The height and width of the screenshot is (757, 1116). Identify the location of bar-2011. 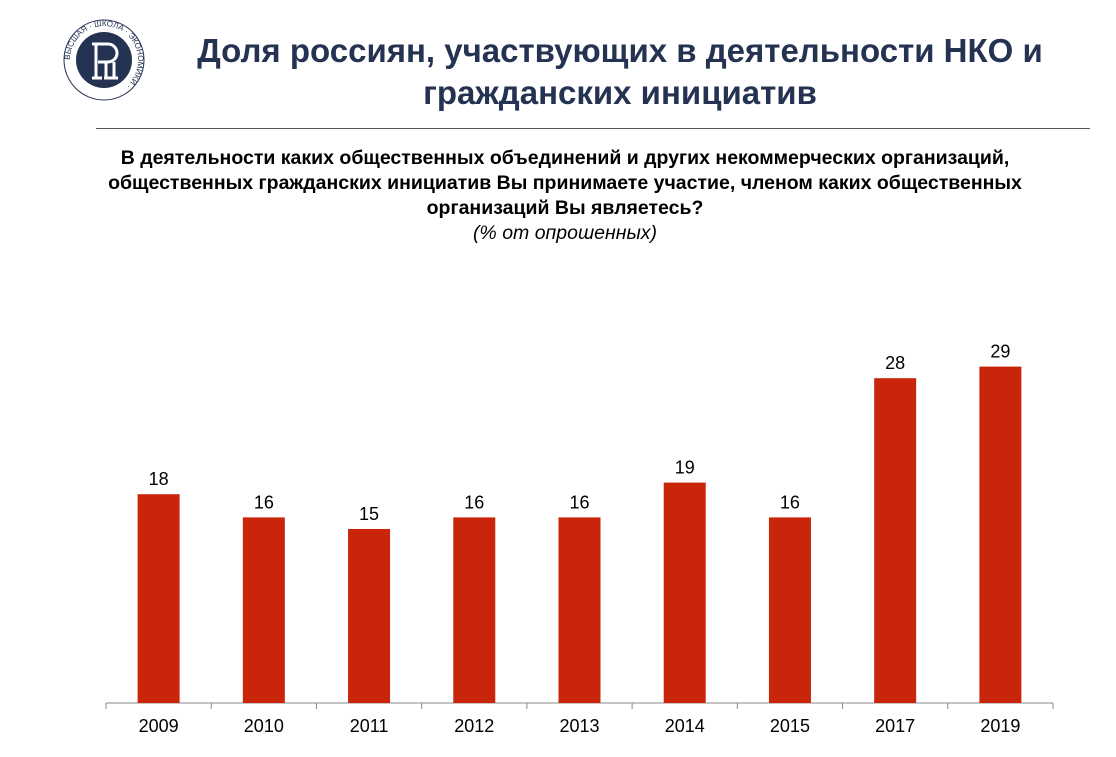
(369, 616).